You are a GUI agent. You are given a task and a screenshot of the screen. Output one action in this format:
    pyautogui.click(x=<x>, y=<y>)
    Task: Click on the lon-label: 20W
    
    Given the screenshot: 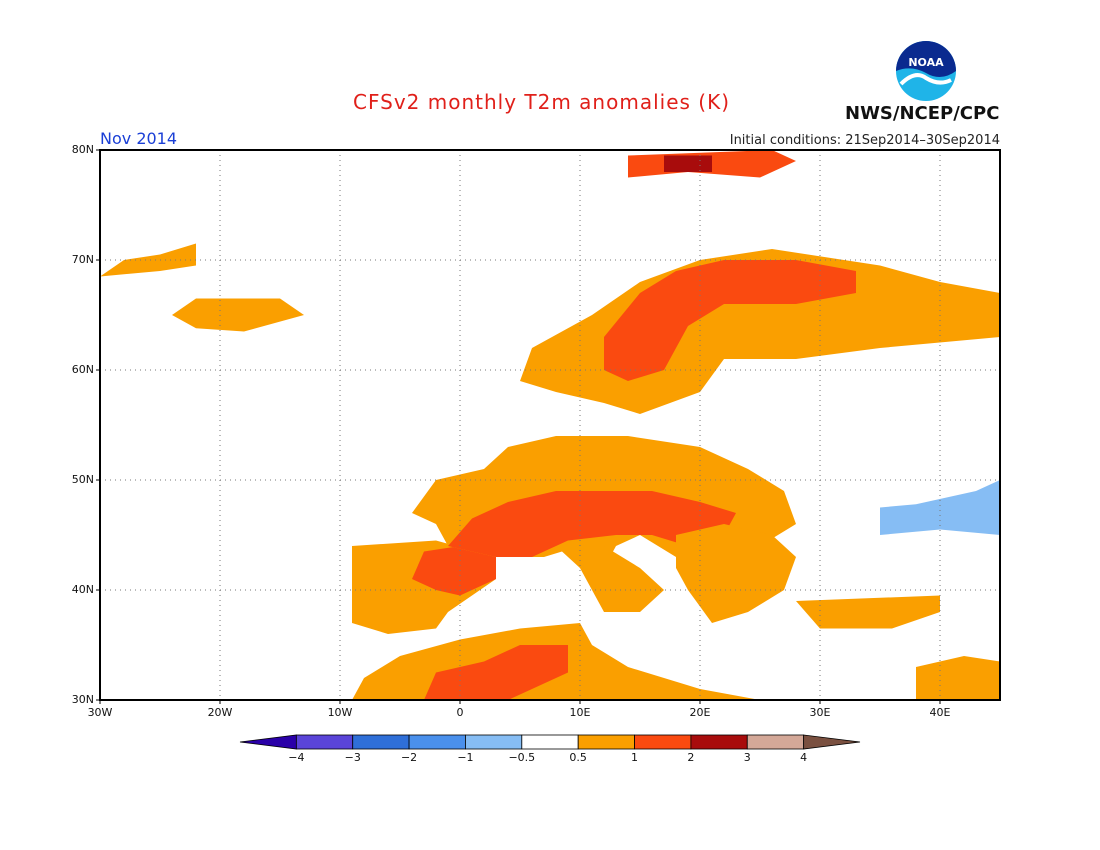 What is the action you would take?
    pyautogui.click(x=220, y=712)
    